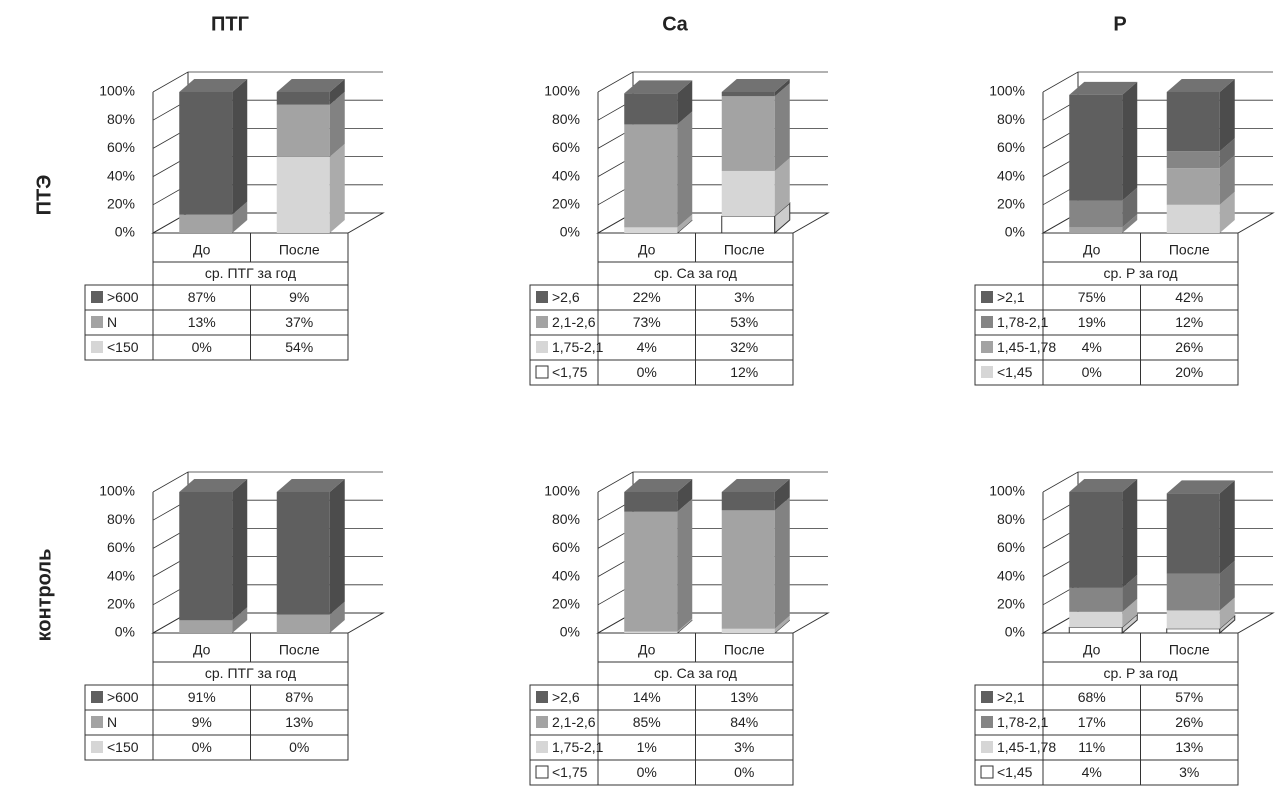 Image resolution: width=1283 pixels, height=809 pixels. I want to click on value-label: 54%, so click(299, 347).